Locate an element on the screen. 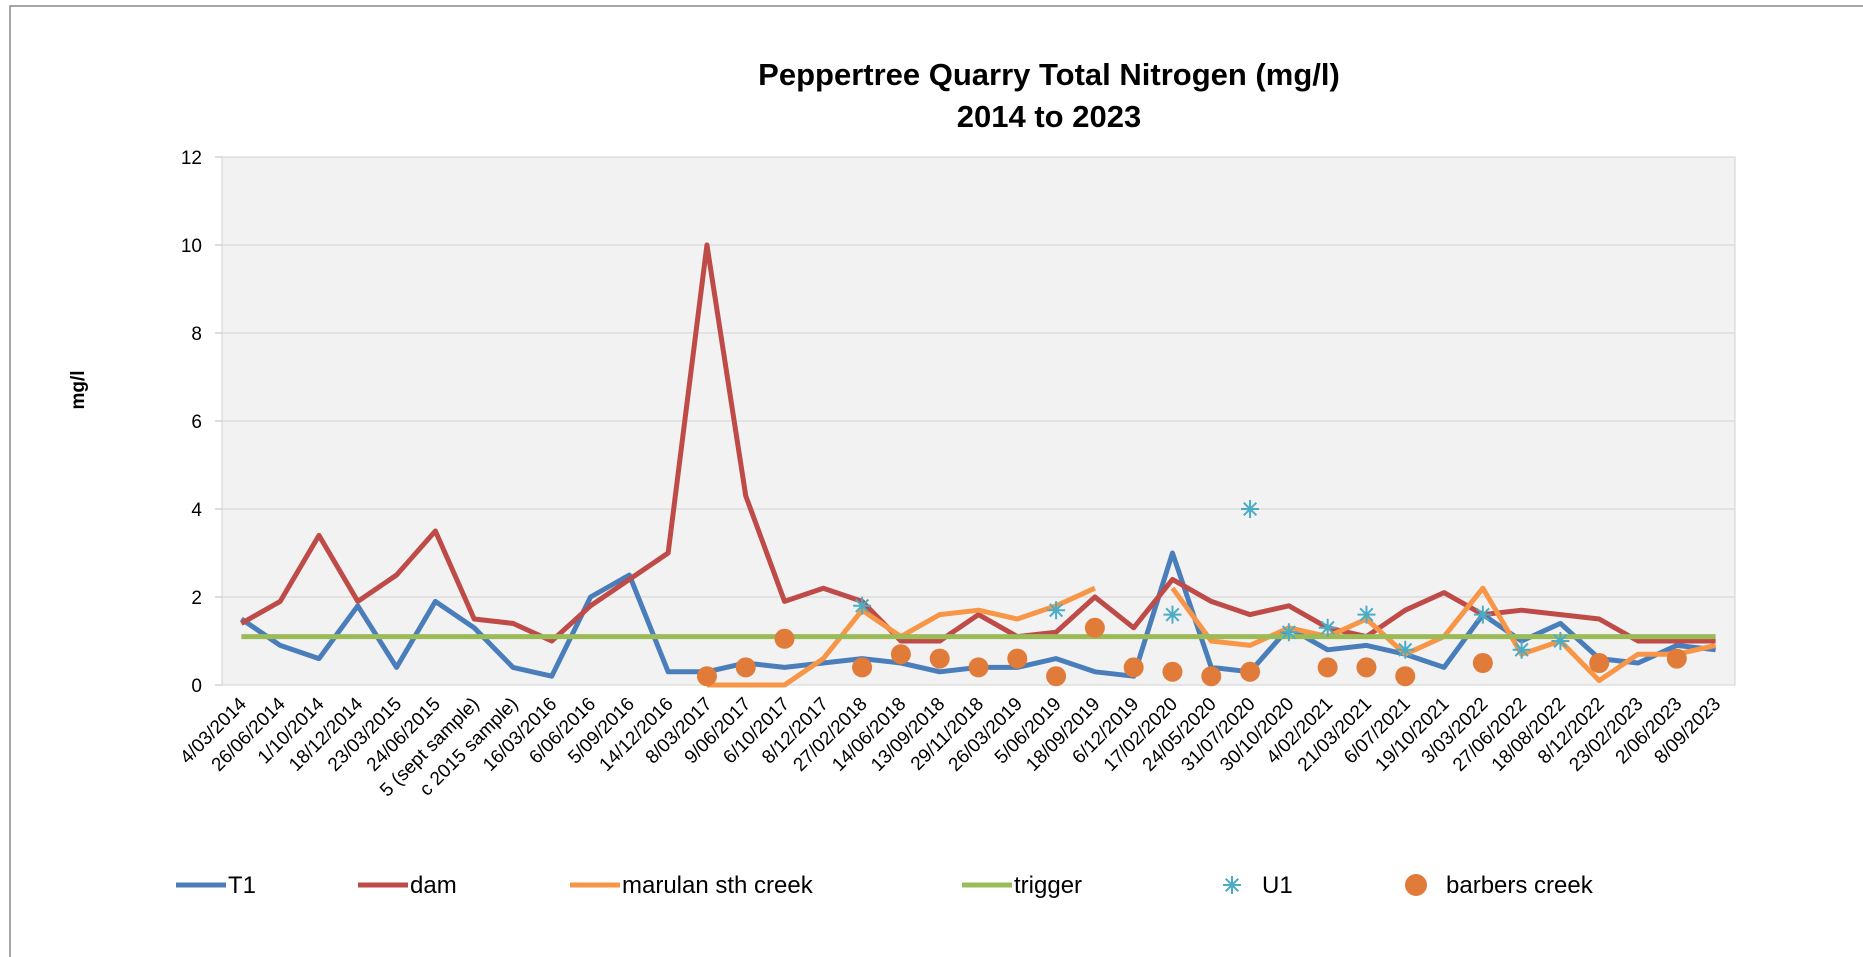 The image size is (1863, 957). legend-label: barbers creek is located at coordinates (1520, 885).